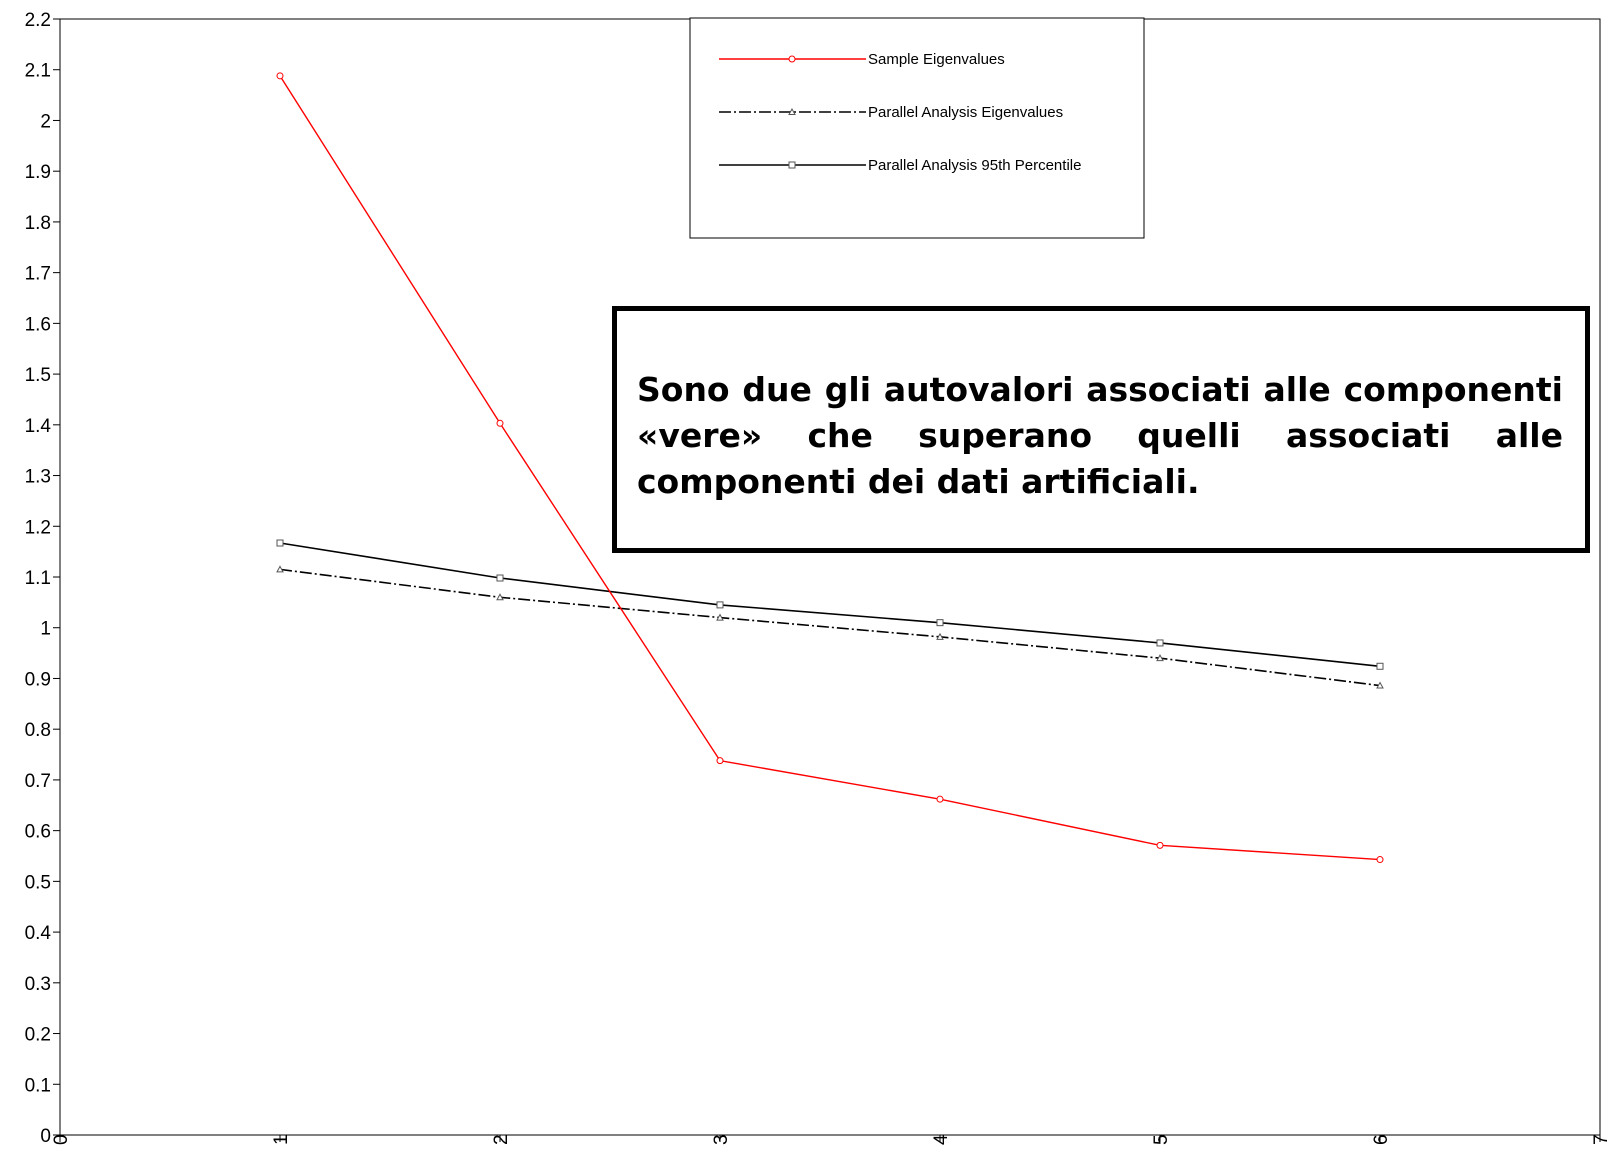 The image size is (1614, 1154). What do you see at coordinates (38, 375) in the screenshot?
I see `y-tick-label: 1.5` at bounding box center [38, 375].